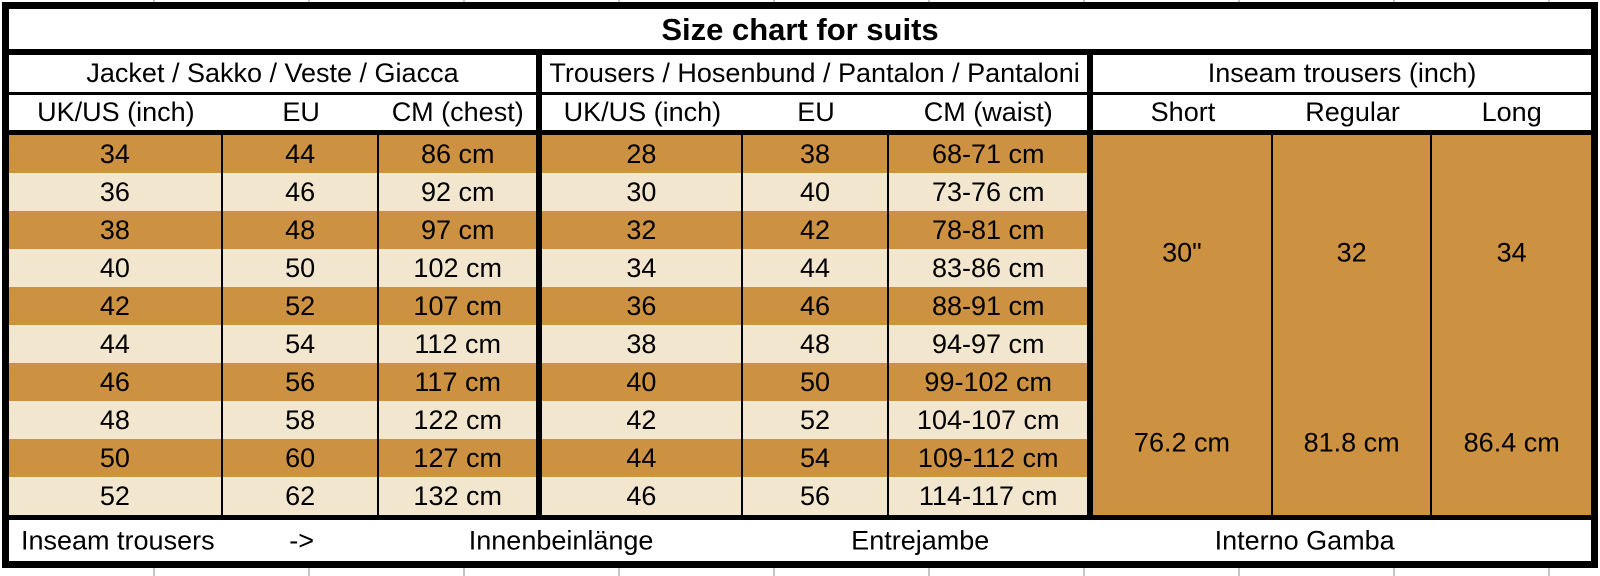  What do you see at coordinates (461, 154) in the screenshot?
I see `jacket-cell: 86 cm` at bounding box center [461, 154].